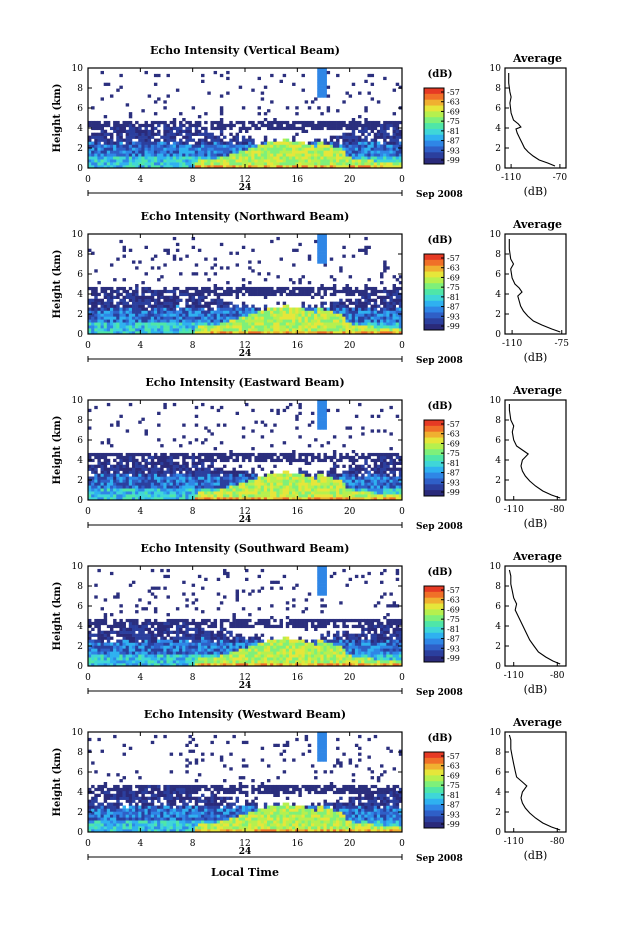 The height and width of the screenshot is (929, 620). Describe the element at coordinates (557, 510) in the screenshot. I see `profile-x-tick-label: -80` at that location.